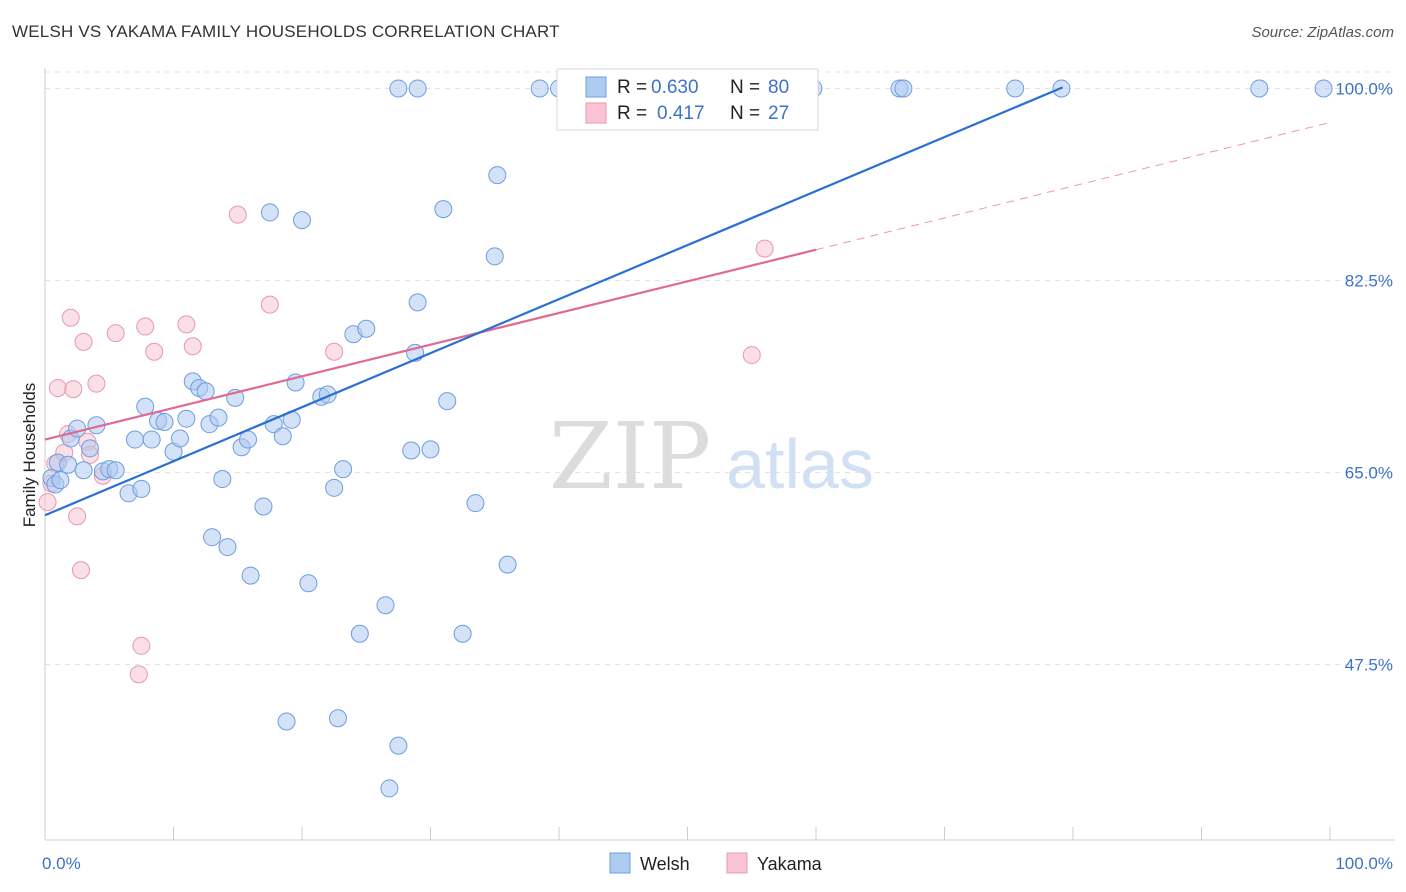 The width and height of the screenshot is (1406, 892). I want to click on y-tick-labels: 47.5% 65.0% 82.5% 100.0%, so click(1364, 376).